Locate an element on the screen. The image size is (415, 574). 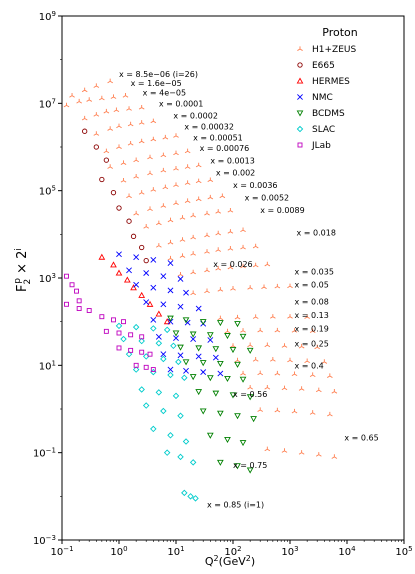
x-tick-label: 10¹ is located at coordinates (175, 551).